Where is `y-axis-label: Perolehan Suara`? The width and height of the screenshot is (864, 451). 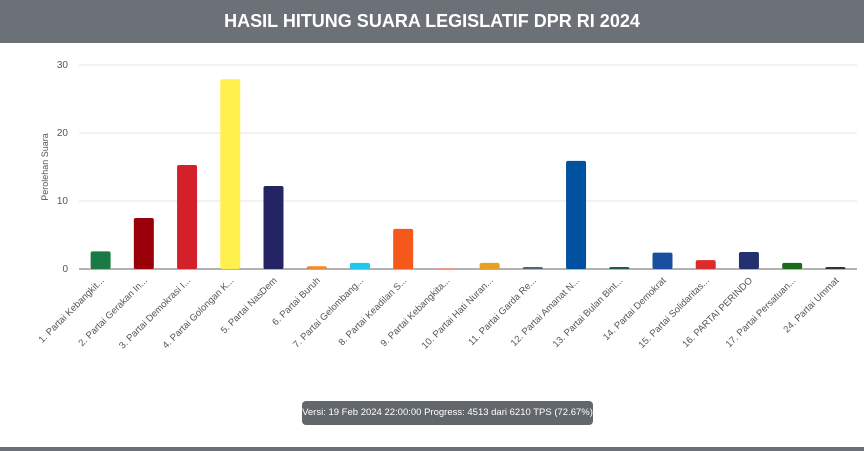 y-axis-label: Perolehan Suara is located at coordinates (45, 167).